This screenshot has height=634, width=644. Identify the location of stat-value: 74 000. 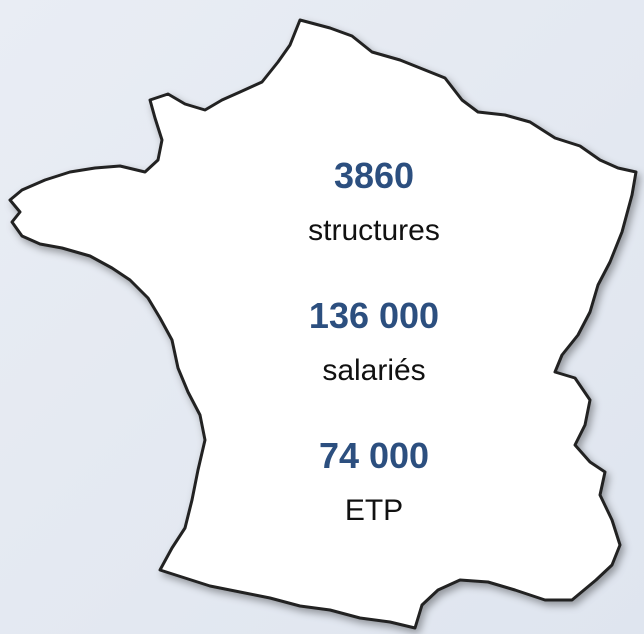
(374, 455).